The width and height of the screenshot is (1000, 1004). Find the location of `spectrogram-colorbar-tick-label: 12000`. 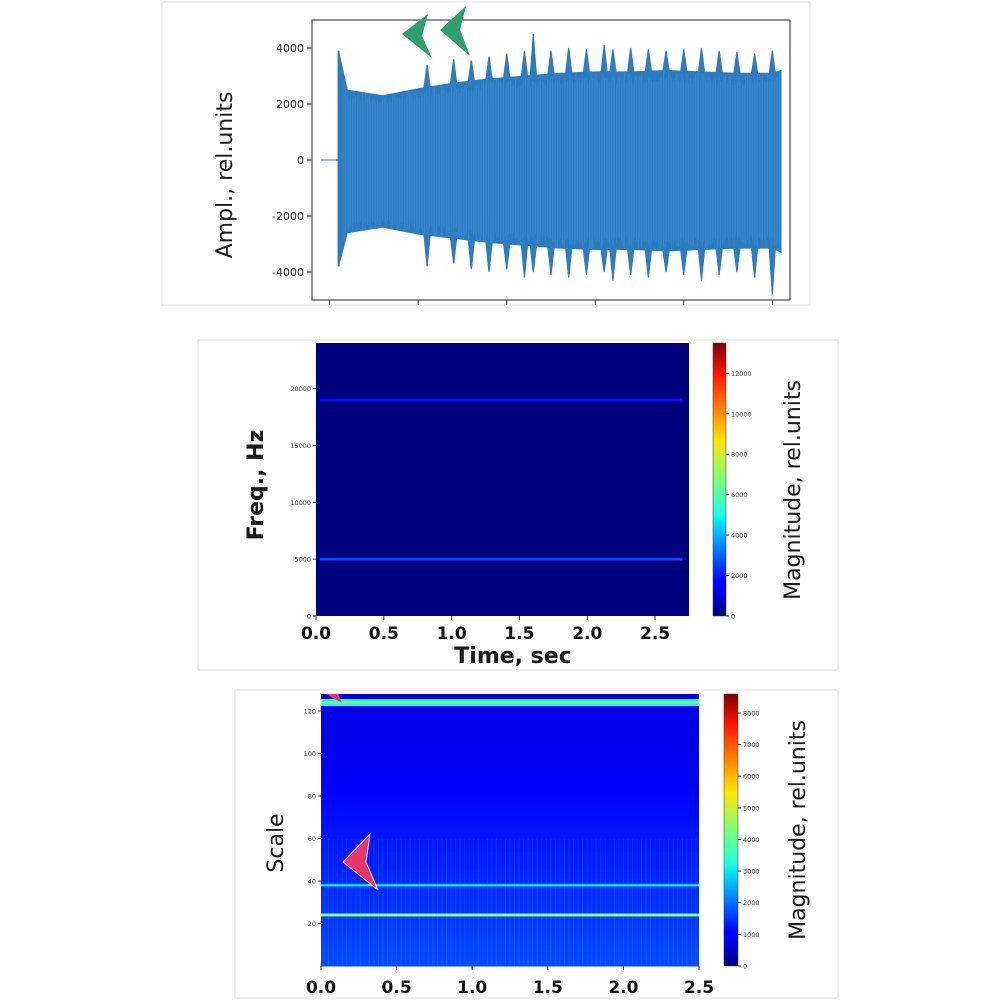

spectrogram-colorbar-tick-label: 12000 is located at coordinates (741, 374).